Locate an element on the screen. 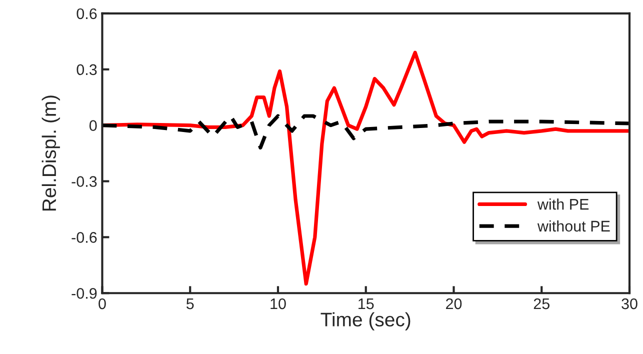 Image resolution: width=643 pixels, height=354 pixels. y-tick-label: 0.3 is located at coordinates (86, 70).